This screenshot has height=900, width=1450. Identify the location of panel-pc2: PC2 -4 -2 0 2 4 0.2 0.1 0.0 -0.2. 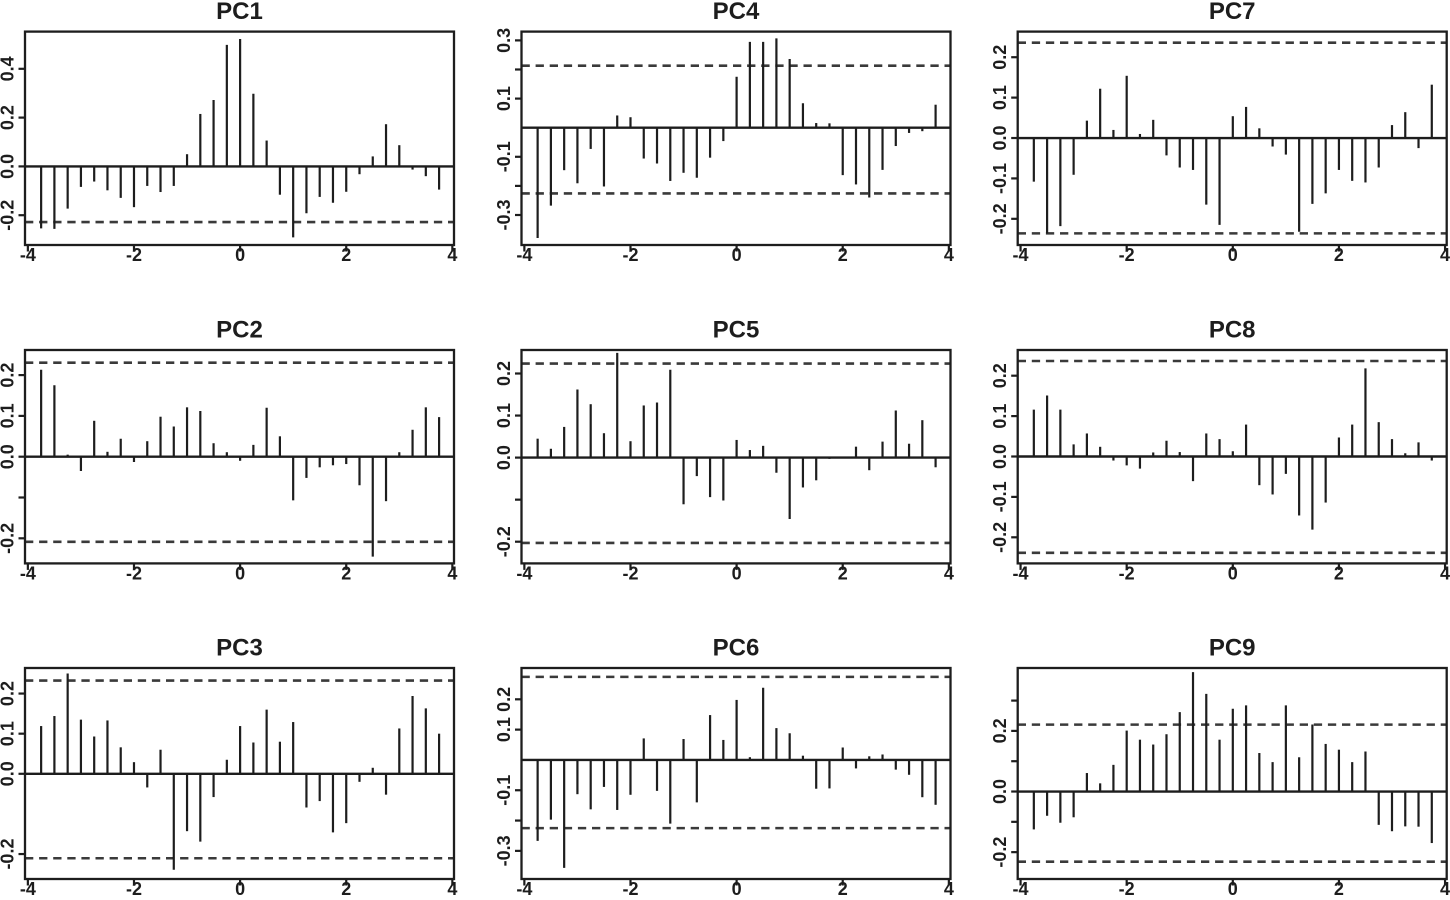
(228, 450).